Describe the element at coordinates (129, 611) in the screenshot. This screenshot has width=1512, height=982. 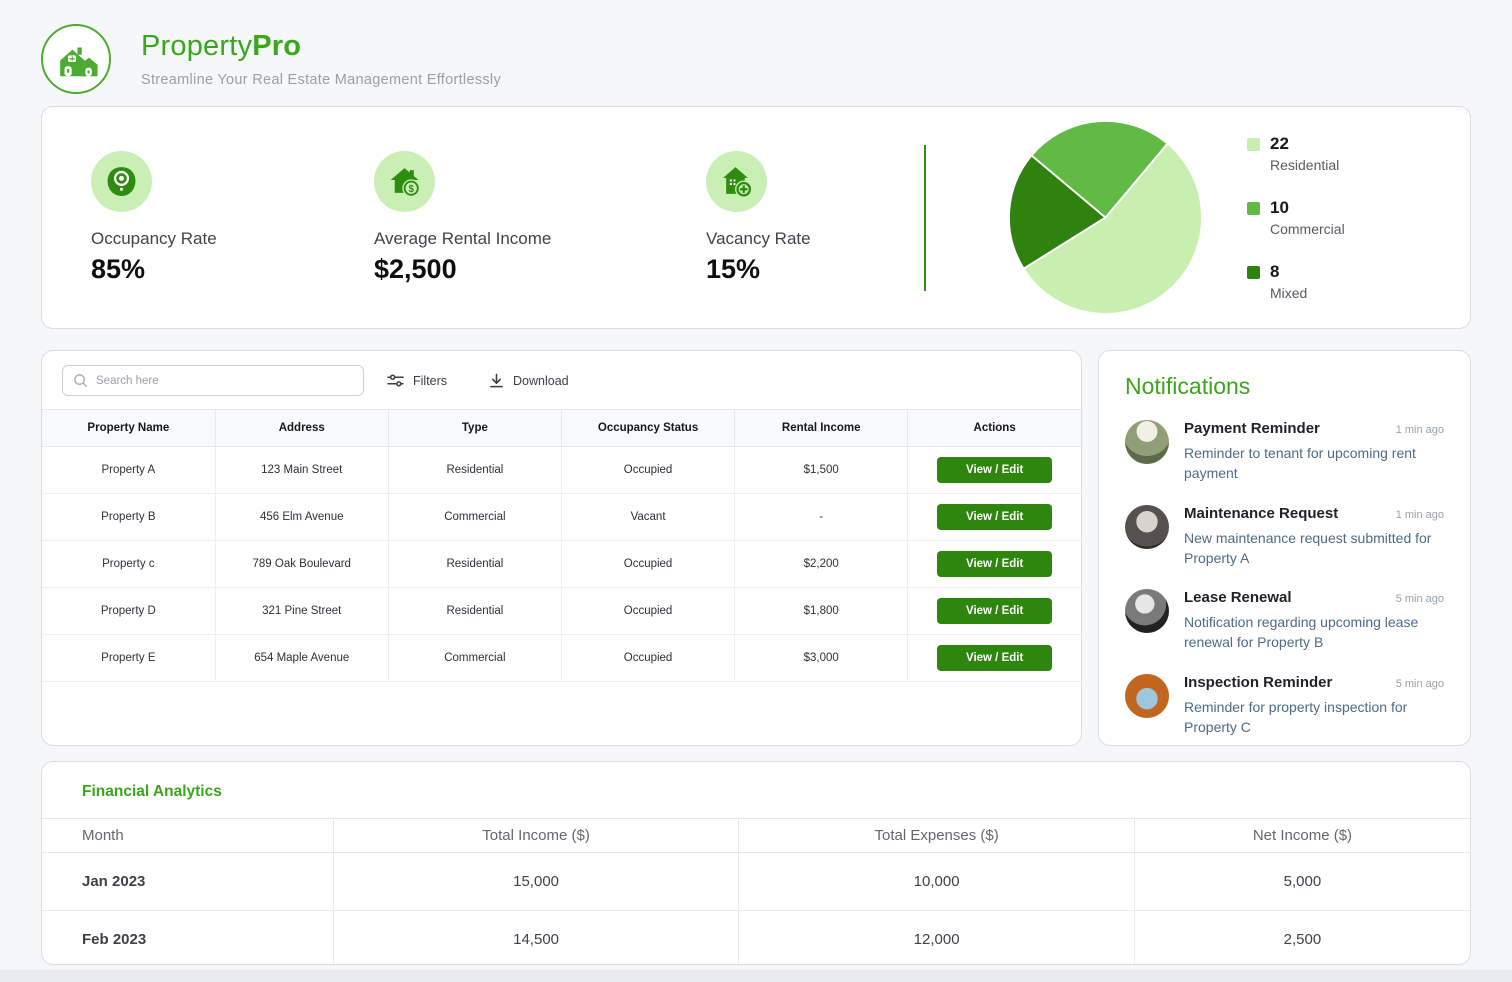
I see `cell-property-name: Property D` at that location.